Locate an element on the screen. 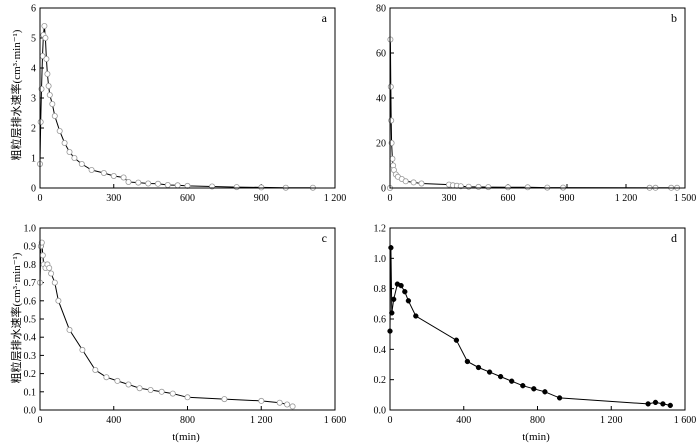 This screenshot has height=444, width=700. panel-c-ytick-label: 0.4 is located at coordinates (30, 338).